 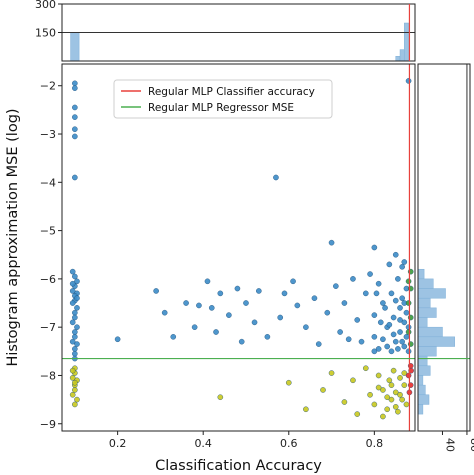 What do you see at coordinates (223, 99) in the screenshot?
I see `legend-box` at bounding box center [223, 99].